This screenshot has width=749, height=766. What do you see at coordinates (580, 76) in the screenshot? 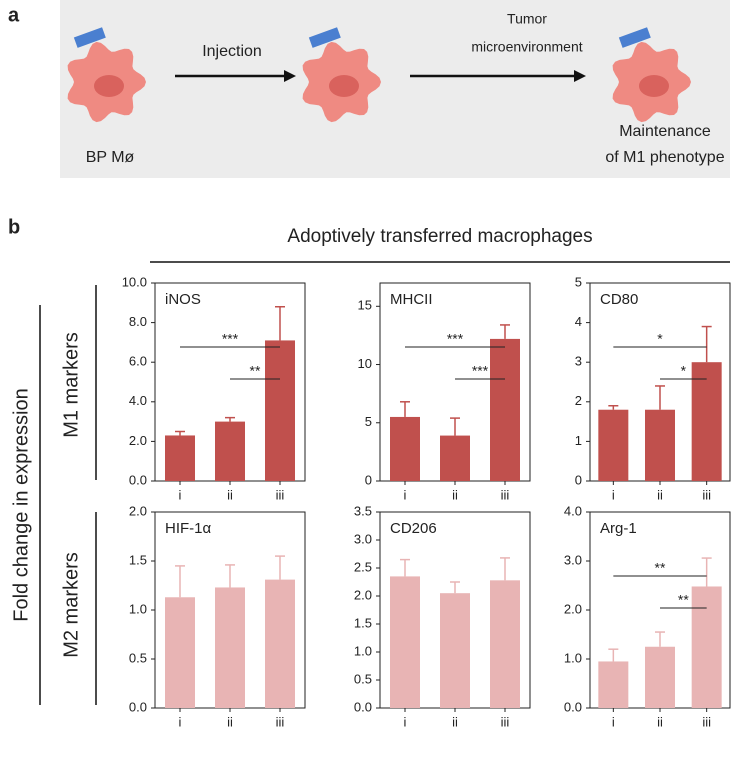
I see `arrow-head` at bounding box center [580, 76].